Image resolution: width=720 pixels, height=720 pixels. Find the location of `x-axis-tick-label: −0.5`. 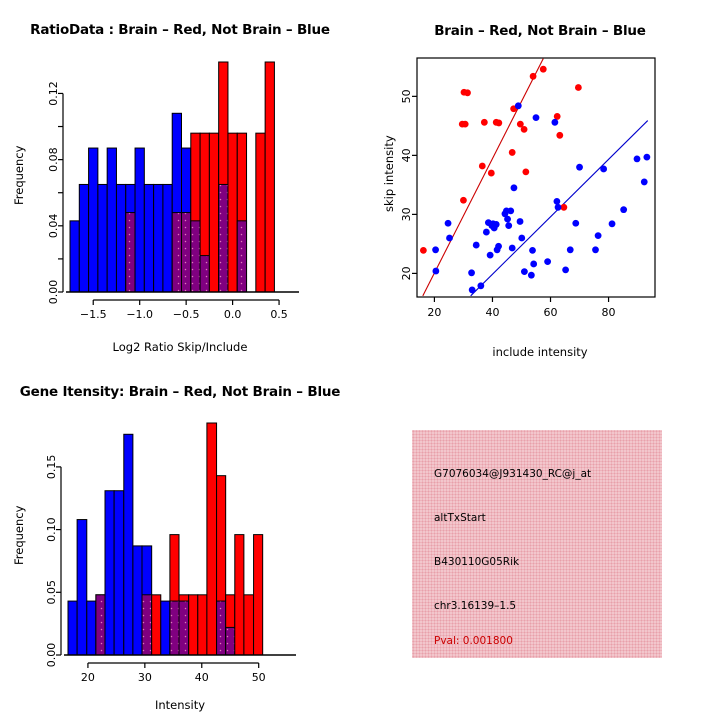

x-axis-tick-label: −0.5 is located at coordinates (186, 314).